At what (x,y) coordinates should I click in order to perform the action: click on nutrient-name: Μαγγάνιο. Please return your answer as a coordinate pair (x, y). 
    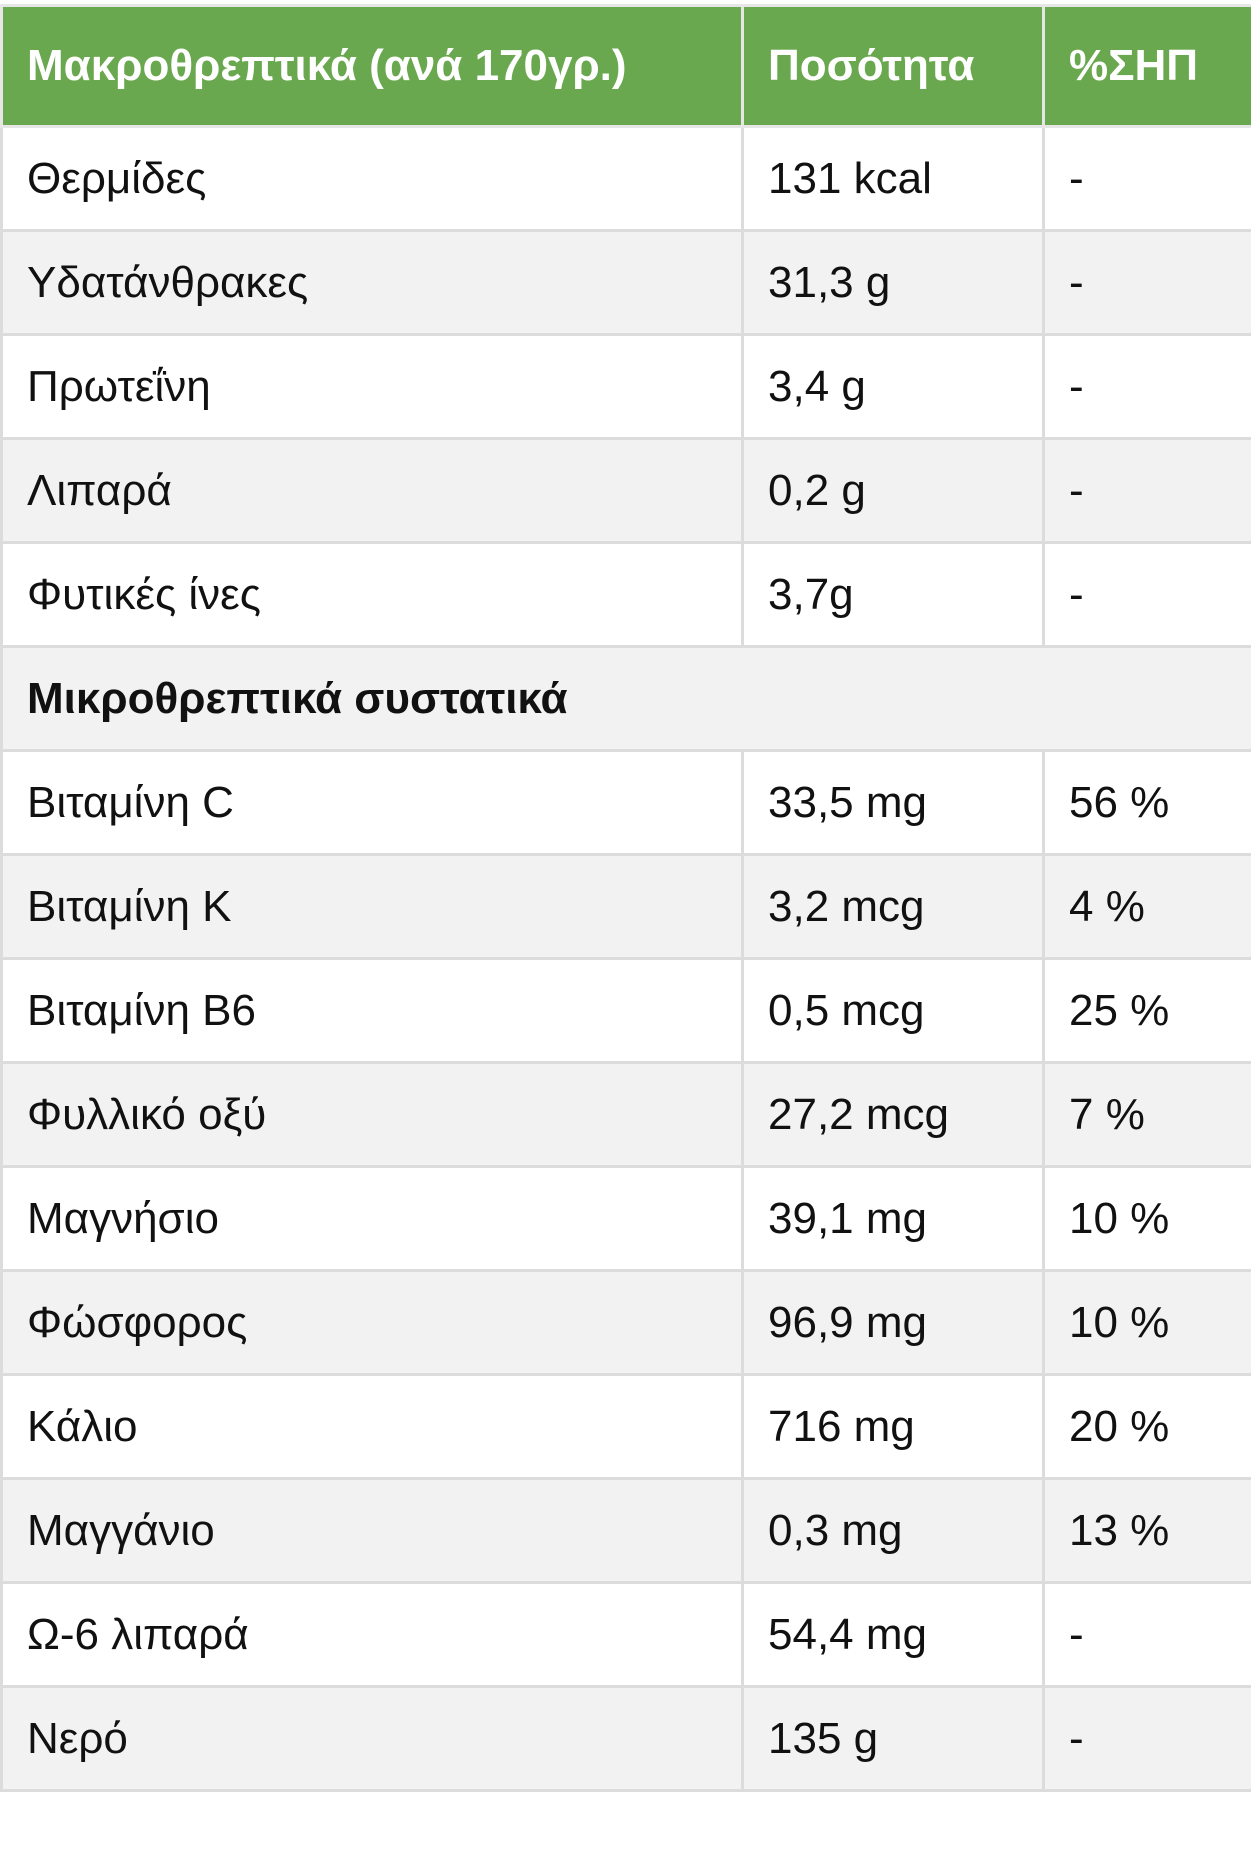
    Looking at the image, I should click on (372, 1531).